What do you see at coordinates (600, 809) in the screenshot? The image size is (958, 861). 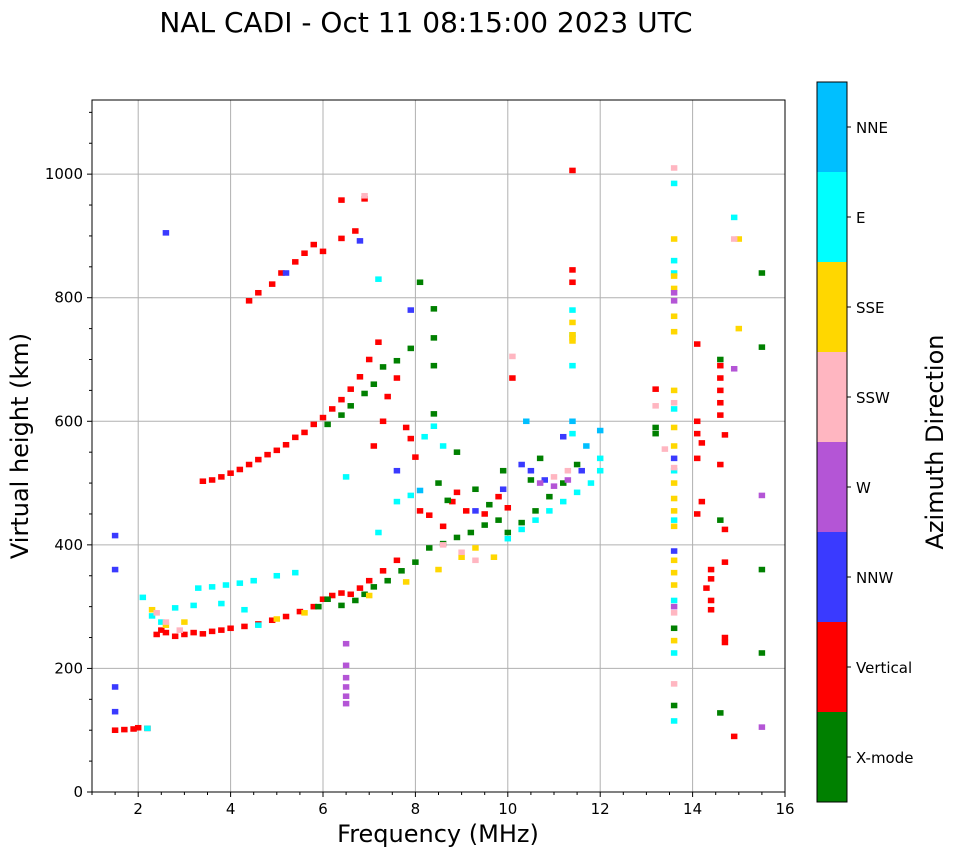 I see `x-tick-label: 12` at bounding box center [600, 809].